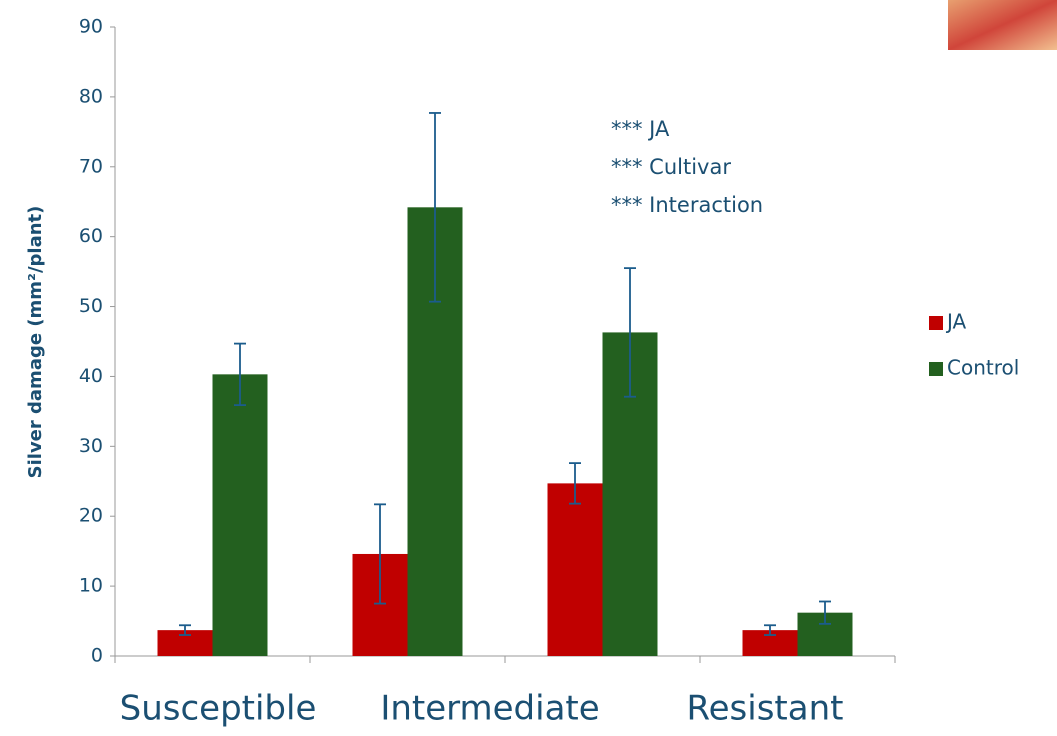 This screenshot has height=736, width=1057. I want to click on y-tick-label: 80, so click(91, 96).